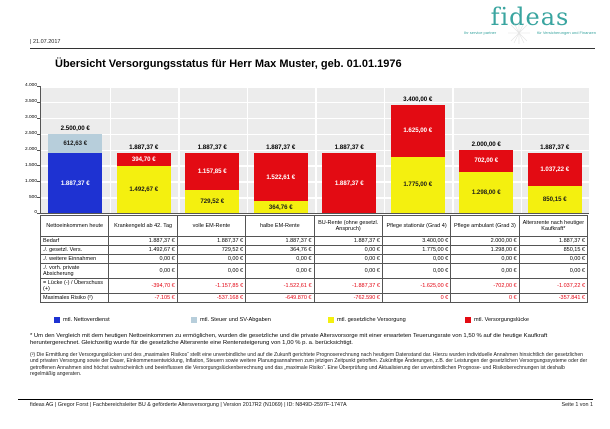 This screenshot has width=610, height=429. Describe the element at coordinates (418, 185) in the screenshot. I see `segment-value-label: 1.775,00 €` at that location.